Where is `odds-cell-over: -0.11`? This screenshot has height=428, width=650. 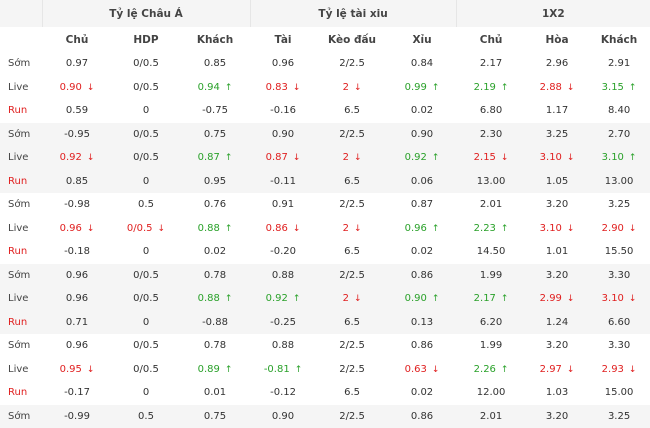
odds-cell-over: -0.11 is located at coordinates (283, 181).